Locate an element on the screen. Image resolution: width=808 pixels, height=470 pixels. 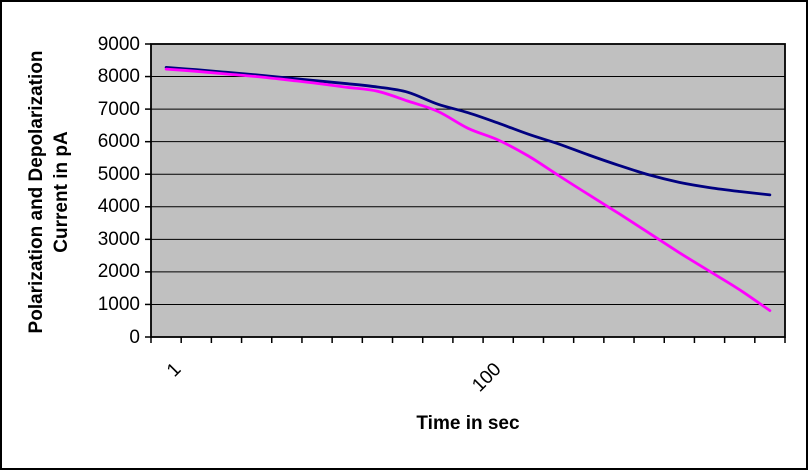
y-tick-label: 3000 is located at coordinates (118, 239).